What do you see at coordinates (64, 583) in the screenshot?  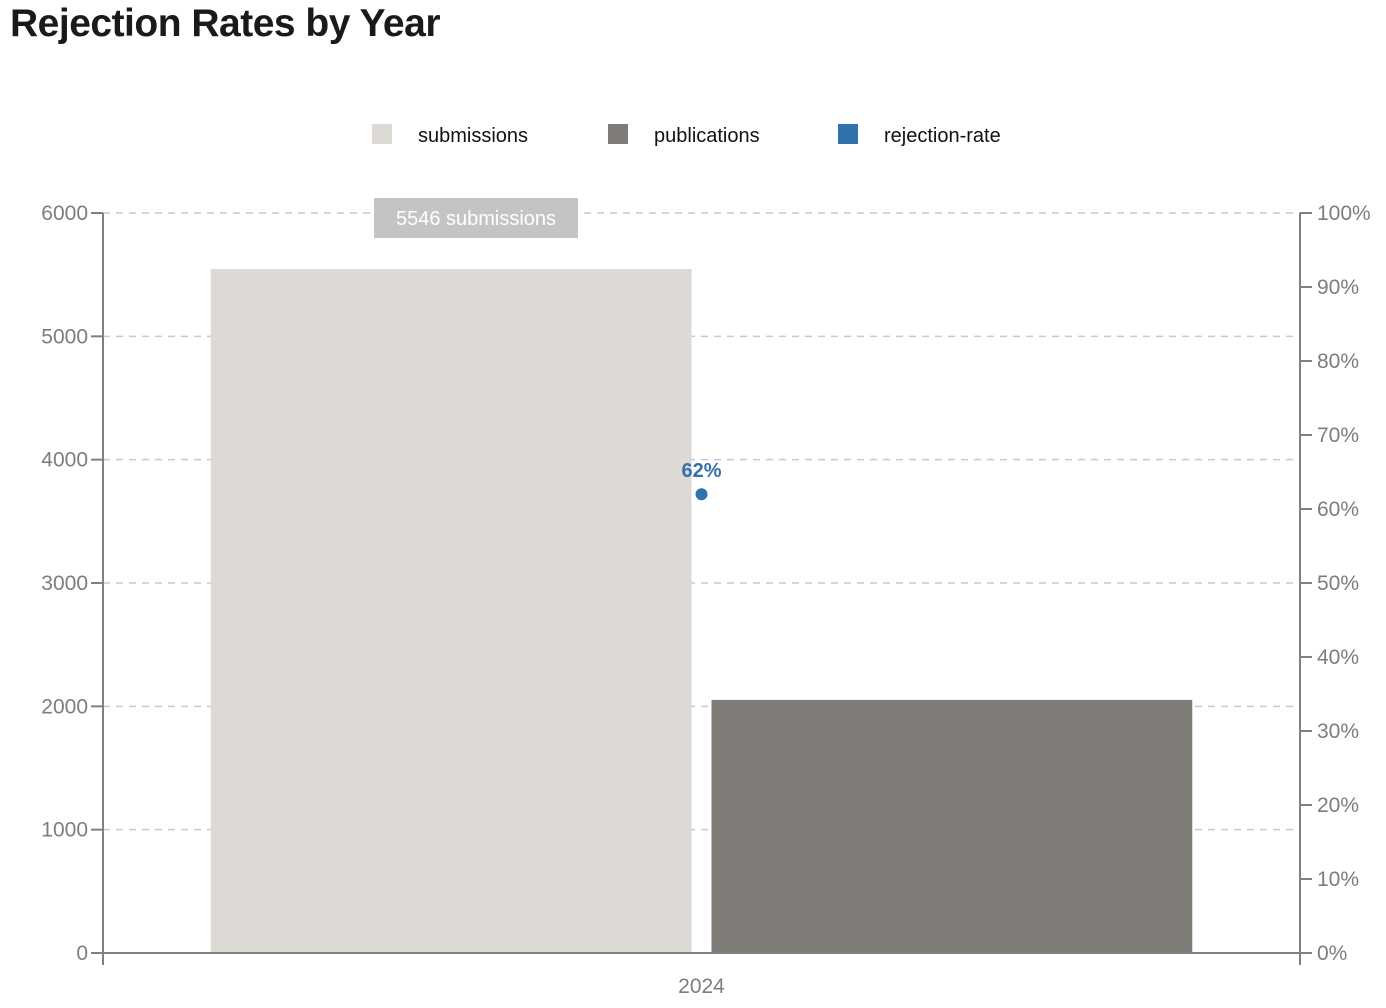 I see `y-left-tick-label: 3000` at bounding box center [64, 583].